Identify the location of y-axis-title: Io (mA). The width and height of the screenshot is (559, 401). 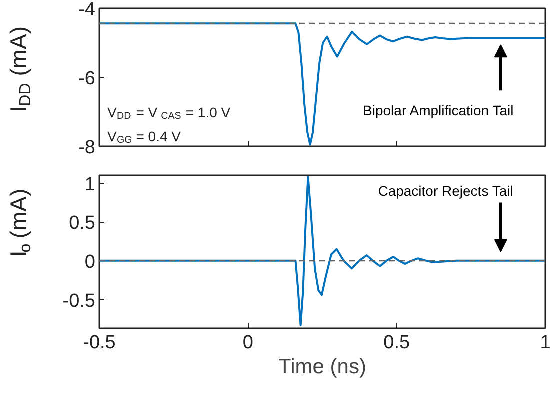
(20, 223).